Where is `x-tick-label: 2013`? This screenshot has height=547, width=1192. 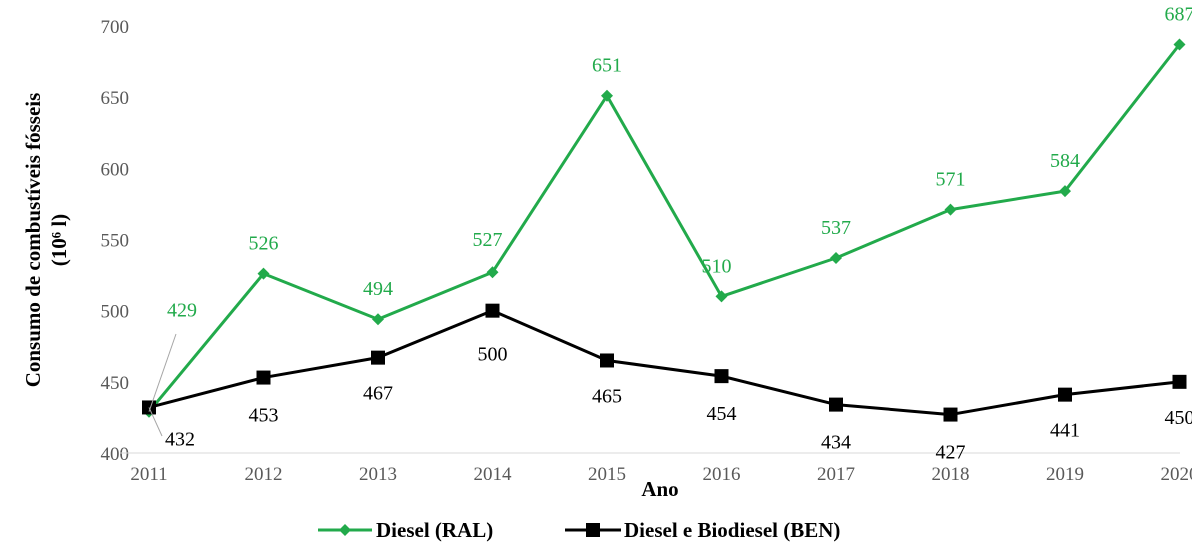 x-tick-label: 2013 is located at coordinates (378, 474).